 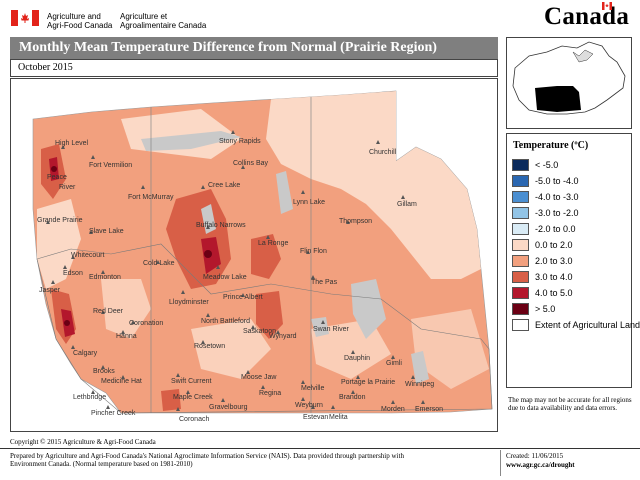 I want to click on city-label: Morden, so click(x=393, y=409).